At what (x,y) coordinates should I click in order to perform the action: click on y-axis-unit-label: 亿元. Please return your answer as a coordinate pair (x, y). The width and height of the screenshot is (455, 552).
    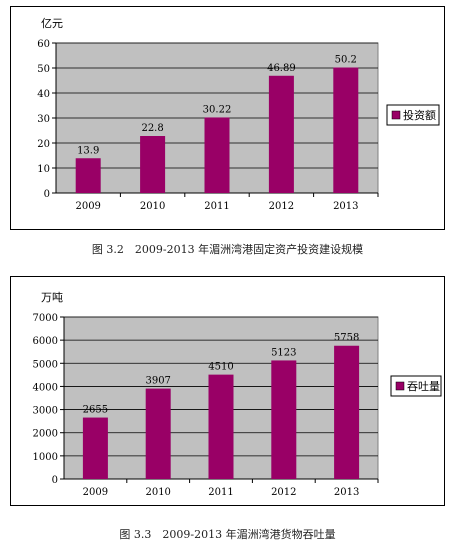
    Looking at the image, I should click on (52, 23).